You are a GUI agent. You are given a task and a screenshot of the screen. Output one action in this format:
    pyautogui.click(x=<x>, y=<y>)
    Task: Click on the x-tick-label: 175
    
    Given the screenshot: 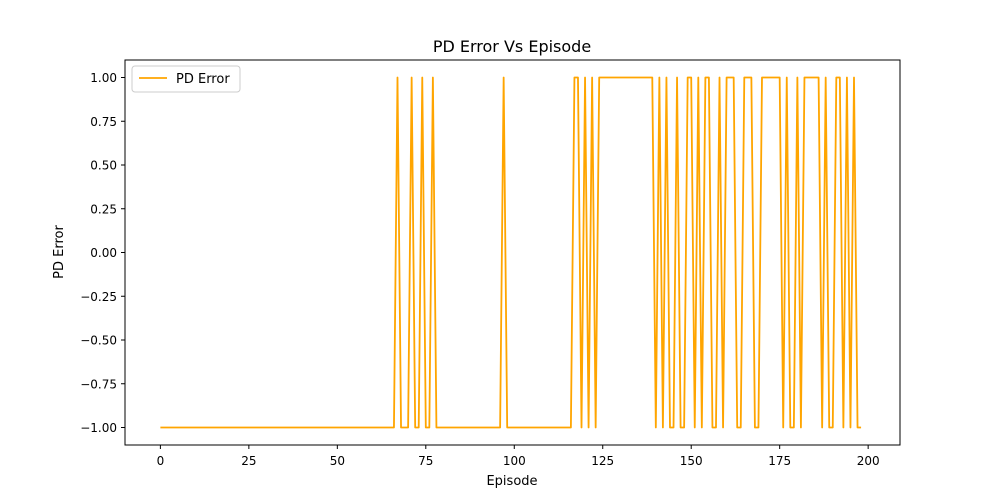 What is the action you would take?
    pyautogui.click(x=779, y=461)
    